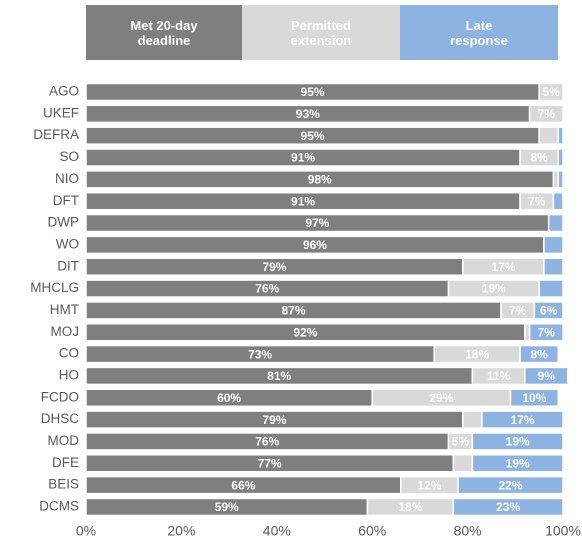 The image size is (582, 542). Describe the element at coordinates (65, 331) in the screenshot. I see `y-tick-label: MOJ` at that location.